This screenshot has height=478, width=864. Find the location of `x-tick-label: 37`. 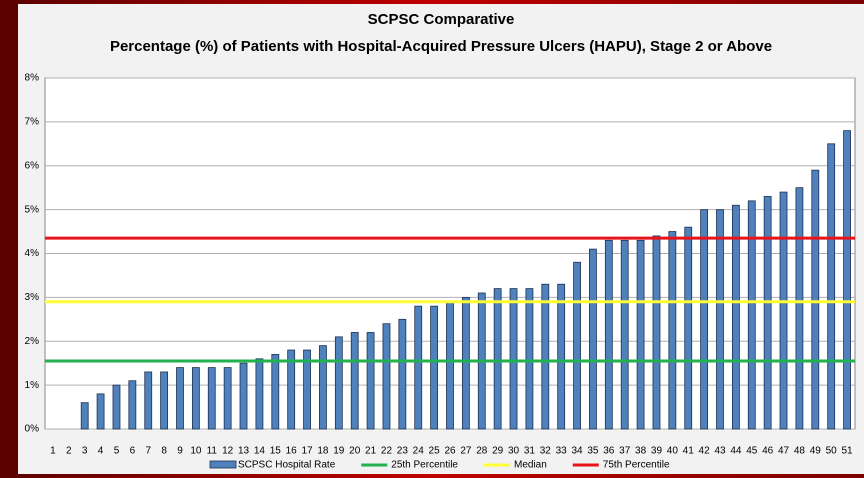

x-tick-label: 37 is located at coordinates (625, 451).